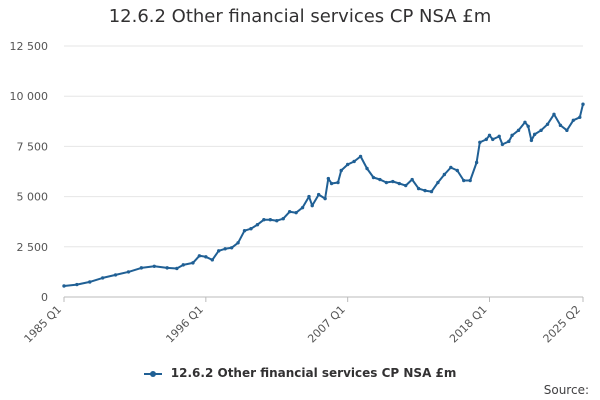  Describe the element at coordinates (44, 297) in the screenshot. I see `y-tick-label: 0` at that location.